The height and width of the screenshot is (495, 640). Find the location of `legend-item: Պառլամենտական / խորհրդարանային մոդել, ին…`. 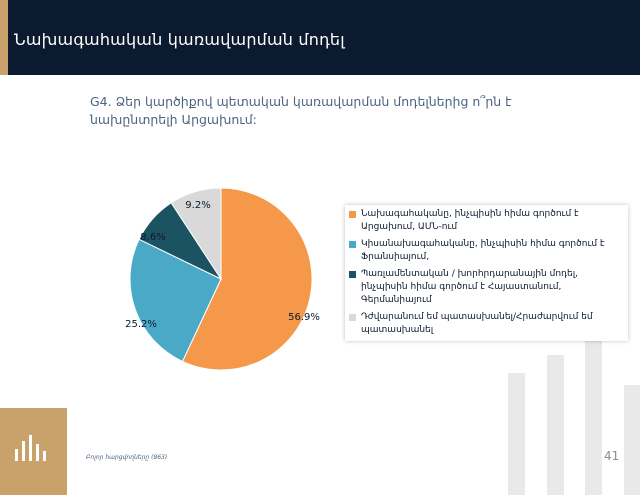

legend-item: Պառլամենտական / խորհրդարանային մոդել, ին… is located at coordinates (486, 287).